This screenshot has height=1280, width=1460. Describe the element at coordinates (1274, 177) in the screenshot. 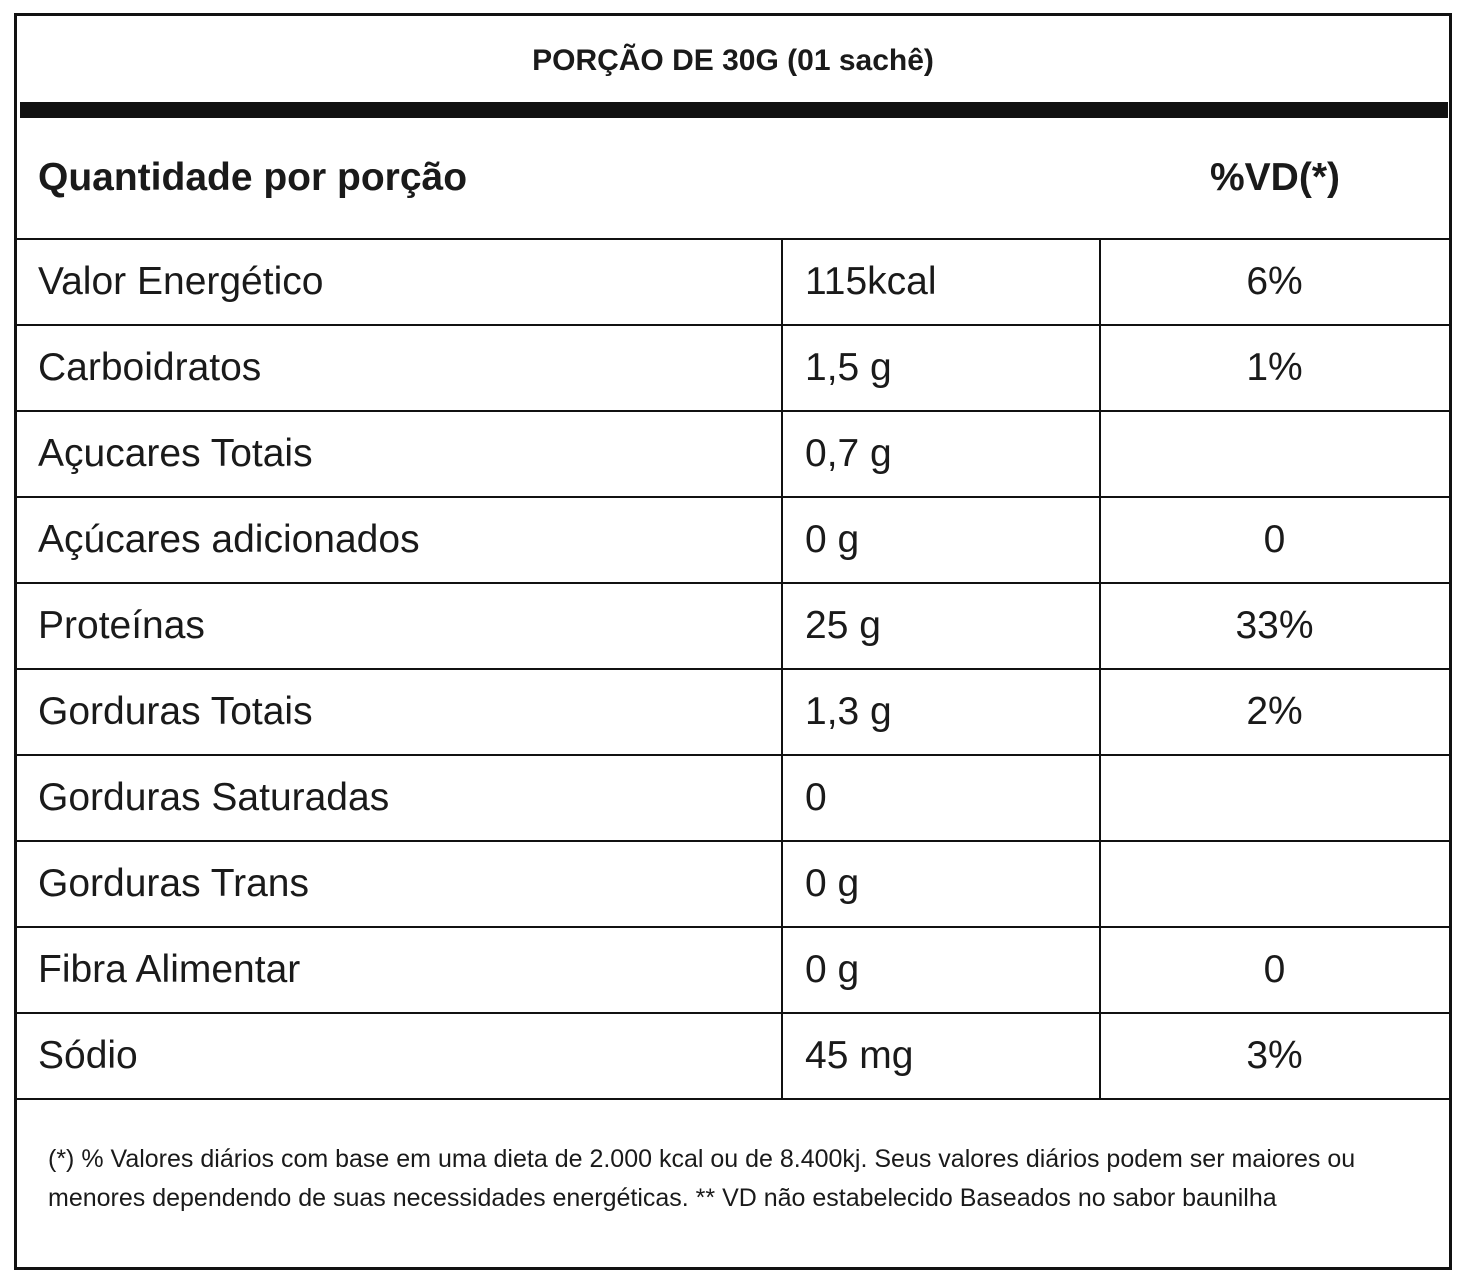

I see `header-daily-value: %VD(*)` at that location.